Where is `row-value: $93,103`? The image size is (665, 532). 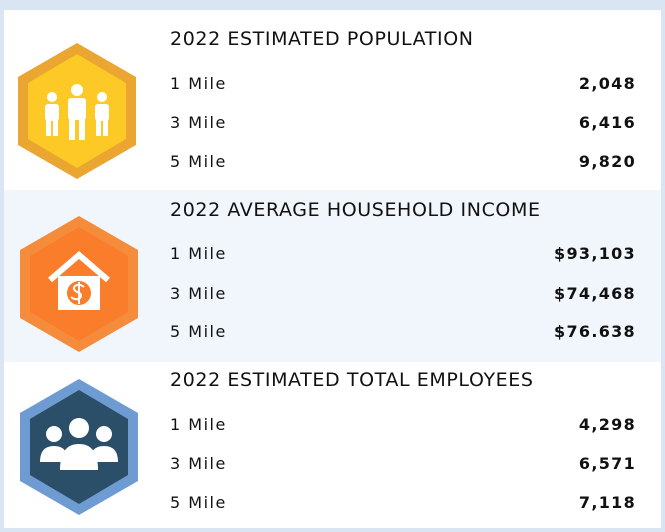 row-value: $93,103 is located at coordinates (595, 253).